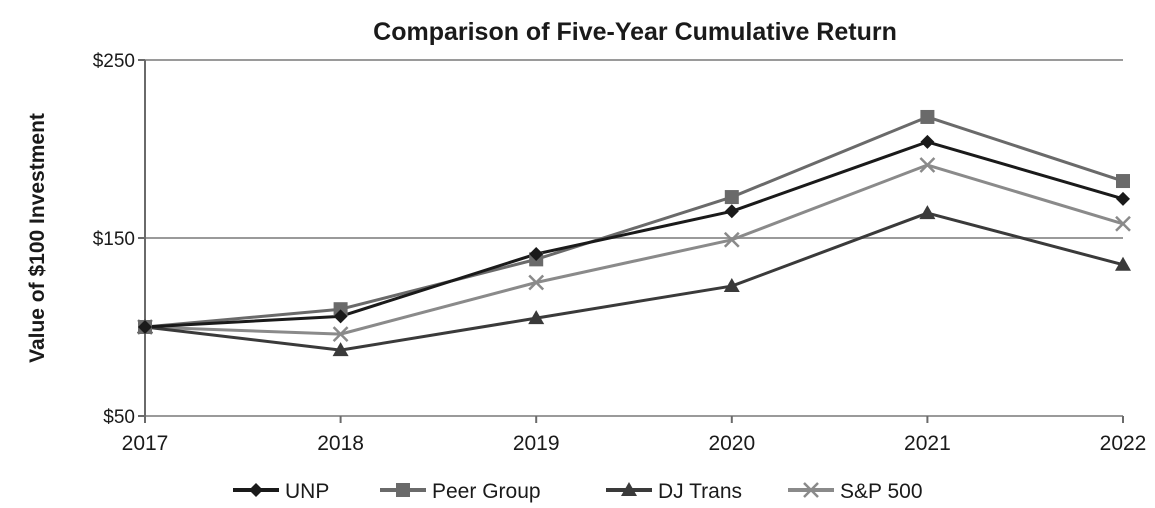  Describe the element at coordinates (307, 491) in the screenshot. I see `legend-label: UNP` at that location.